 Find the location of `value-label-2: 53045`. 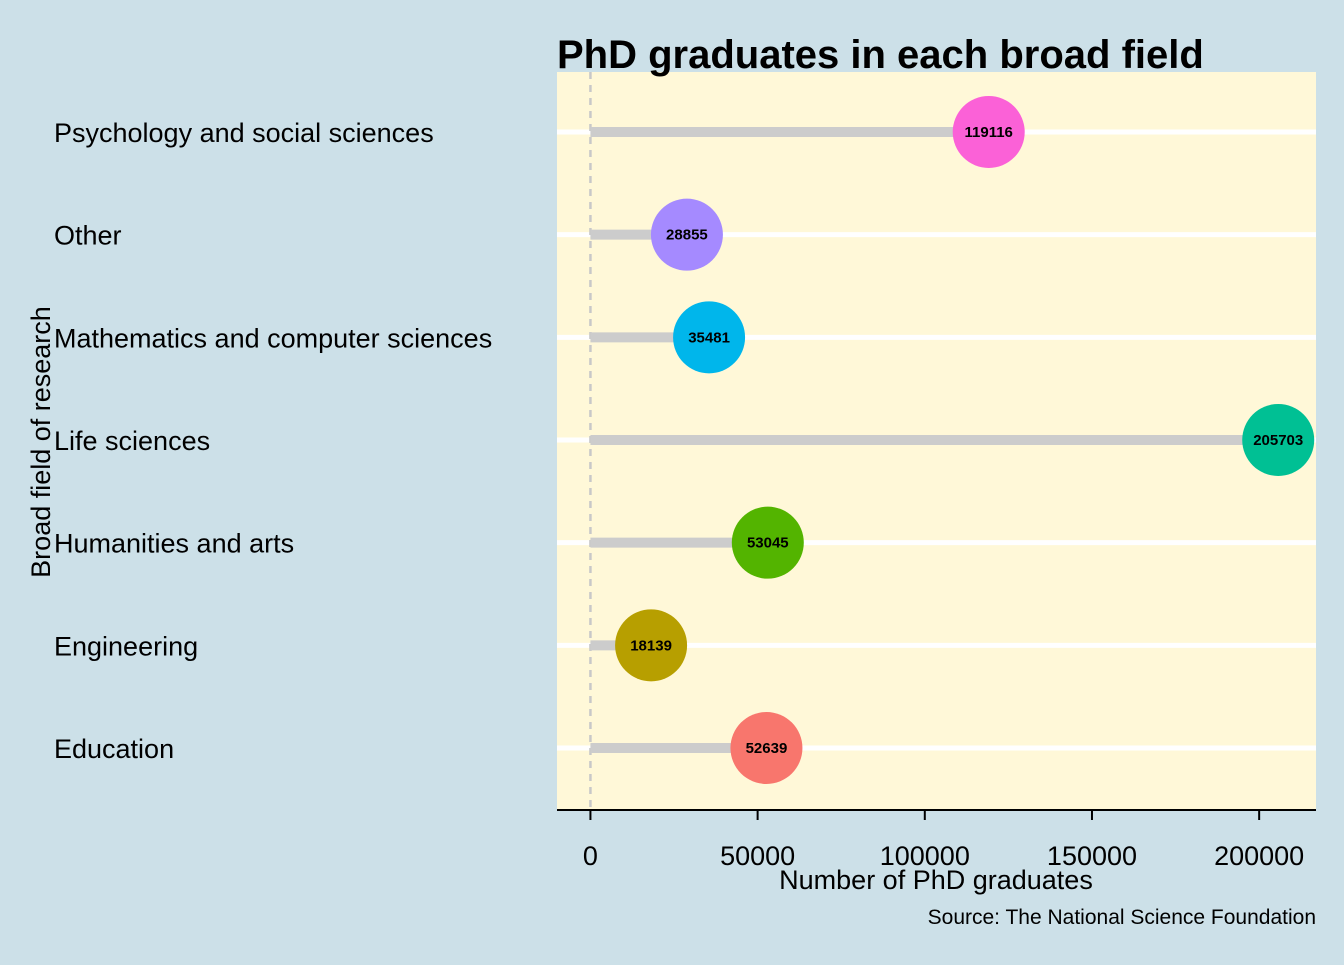

value-label-2: 53045 is located at coordinates (768, 543).